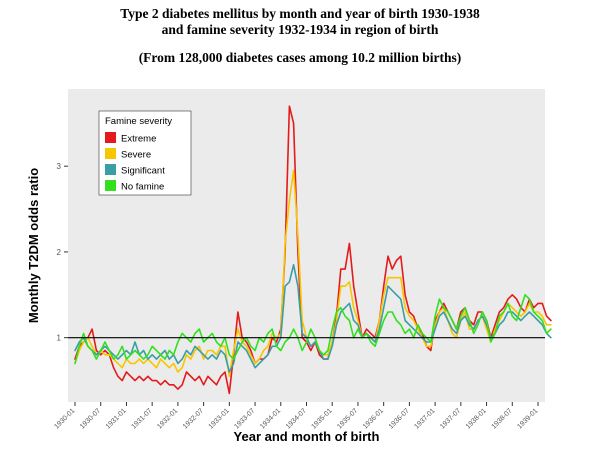  I want to click on x-tick-label: 1934-07, so click(296, 418).